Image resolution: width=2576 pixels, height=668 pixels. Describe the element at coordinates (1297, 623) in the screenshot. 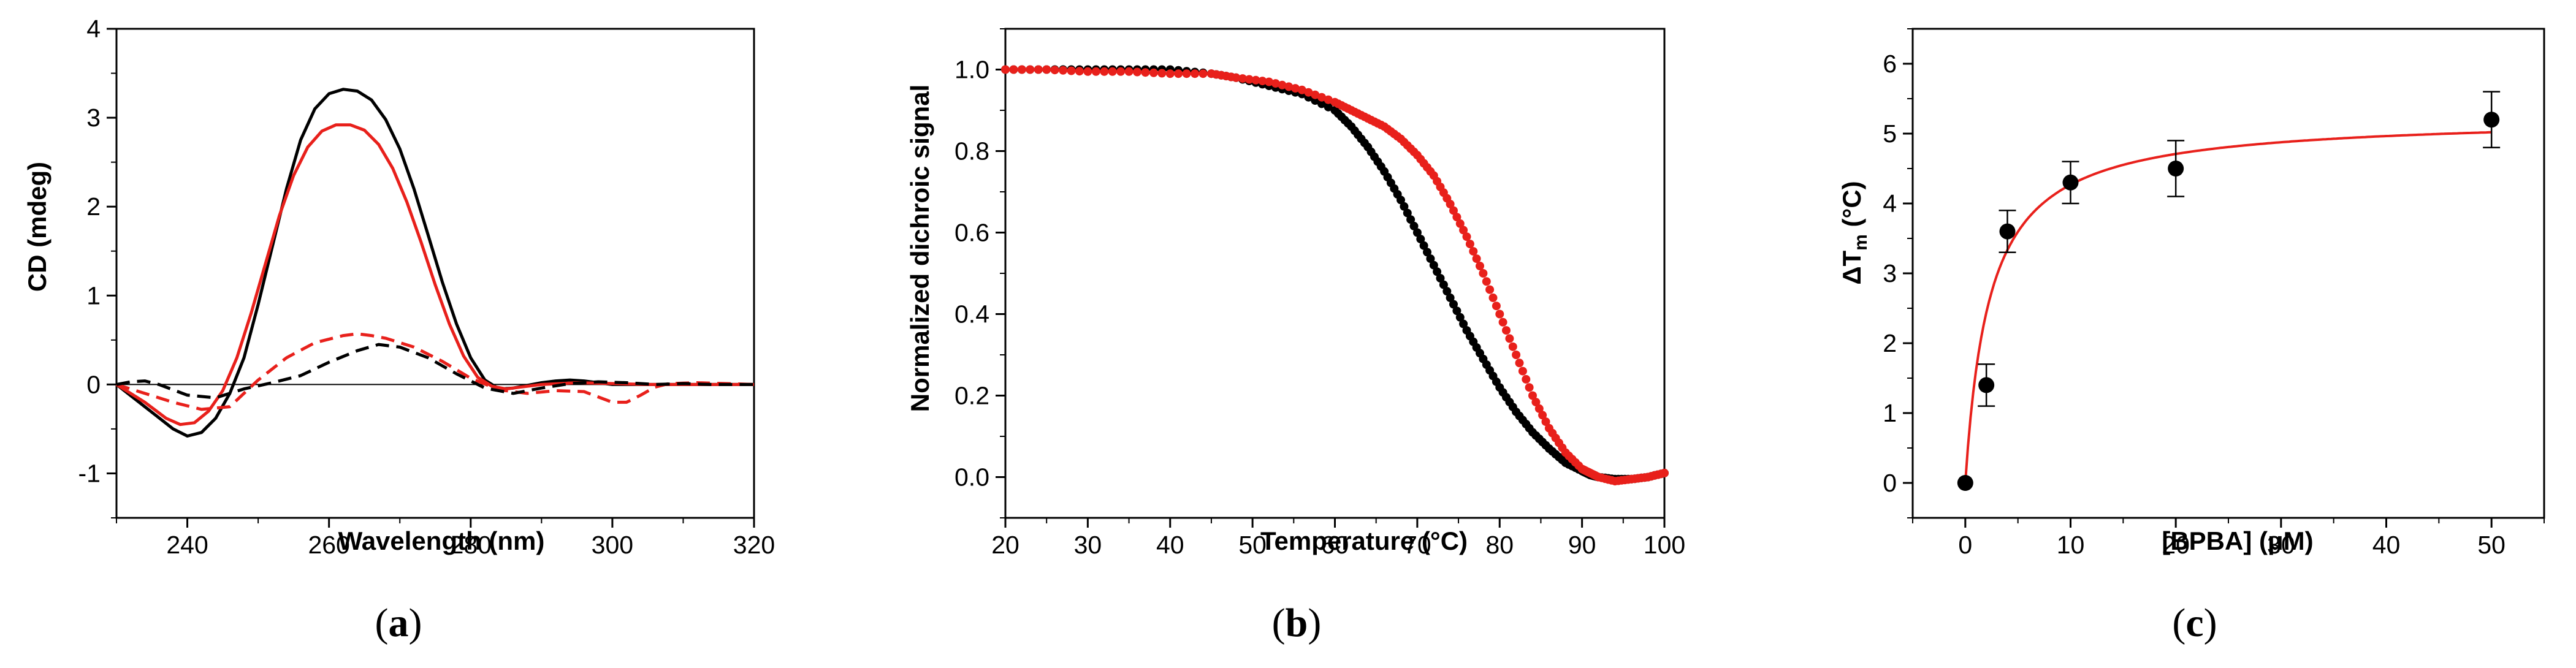

I see `panel-b-label: (b)` at that location.